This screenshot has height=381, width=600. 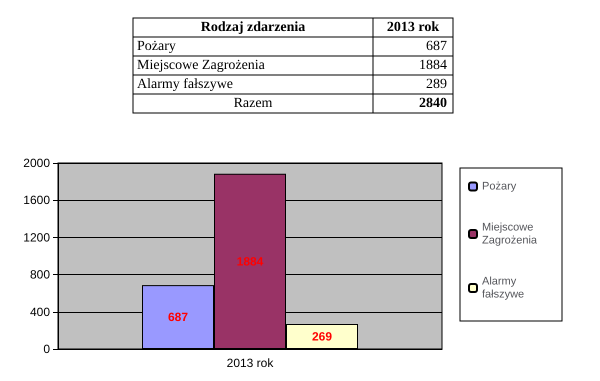 I want to click on y-tick-label: 2000, so click(x=36, y=163).